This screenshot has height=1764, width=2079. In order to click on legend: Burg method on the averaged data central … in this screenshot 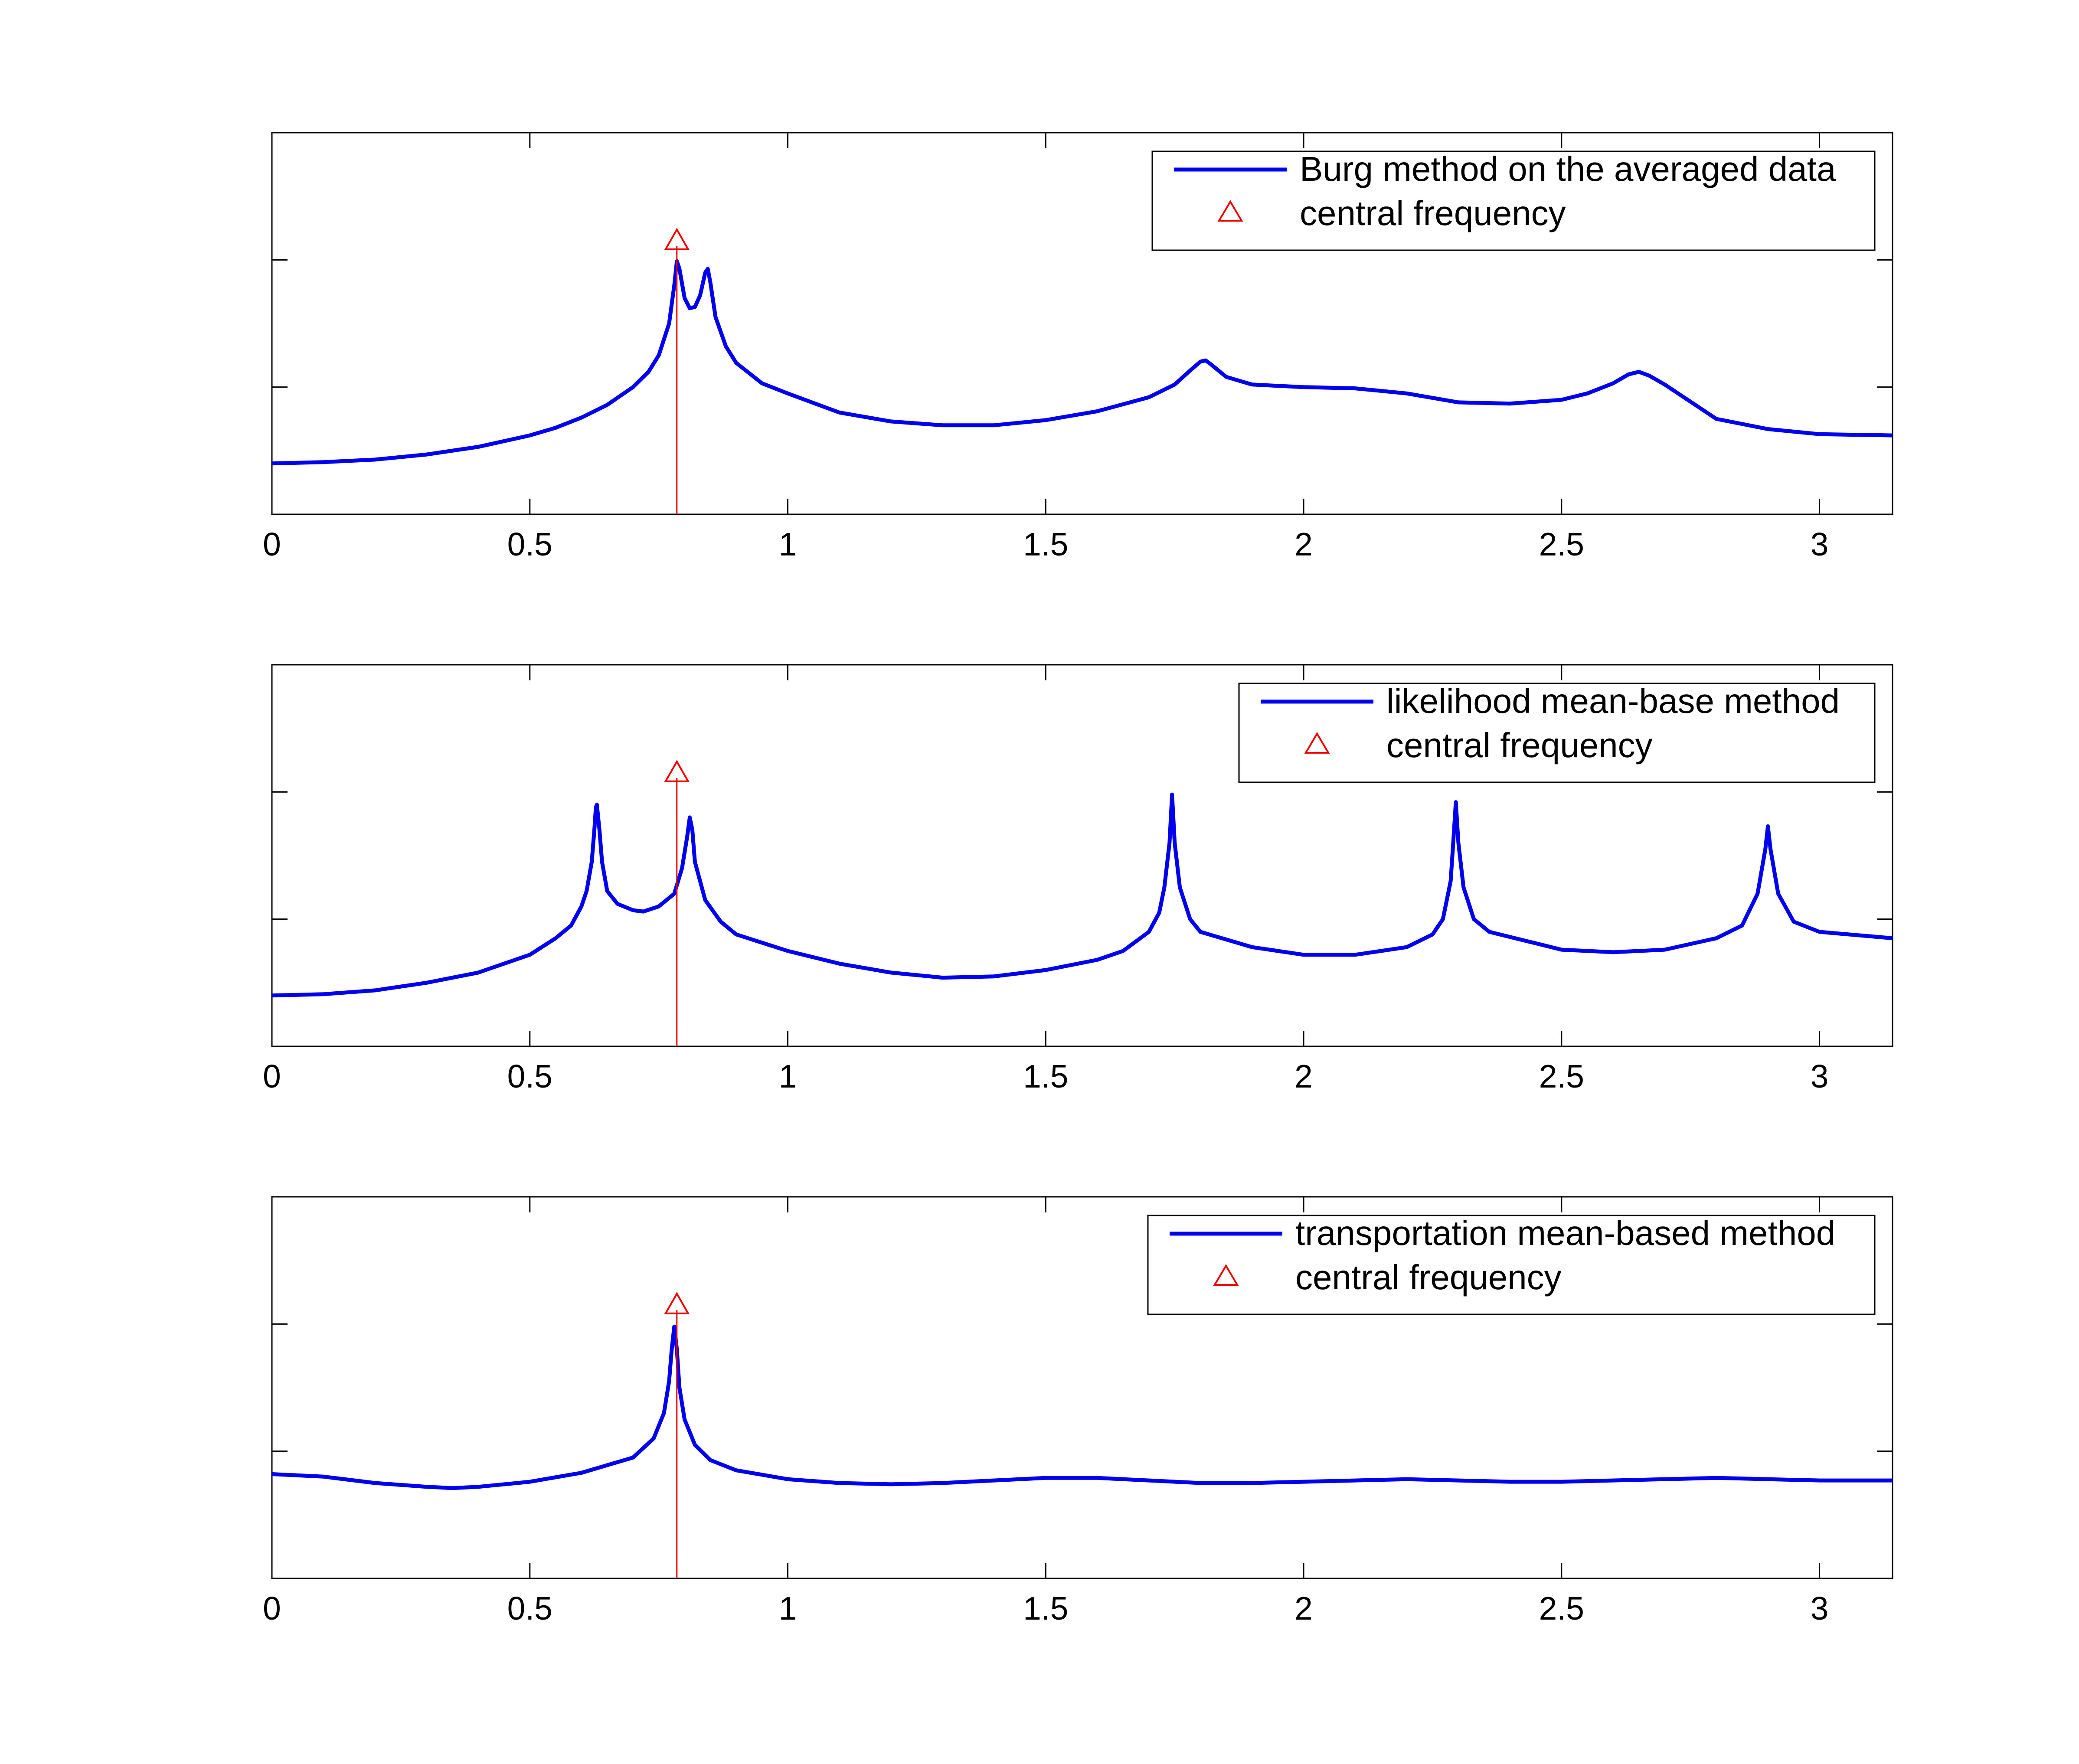, I will do `click(1513, 201)`.